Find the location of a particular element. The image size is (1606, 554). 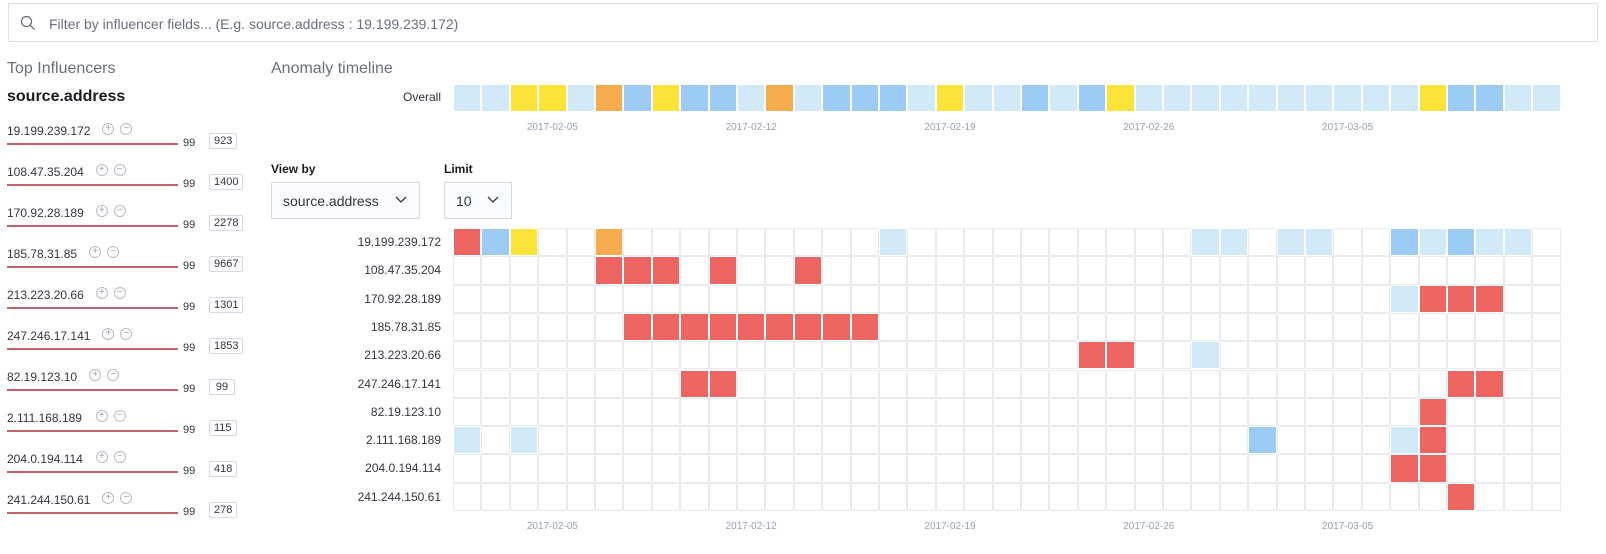

swimlane-label: 213.223.20.66 is located at coordinates (402, 355).